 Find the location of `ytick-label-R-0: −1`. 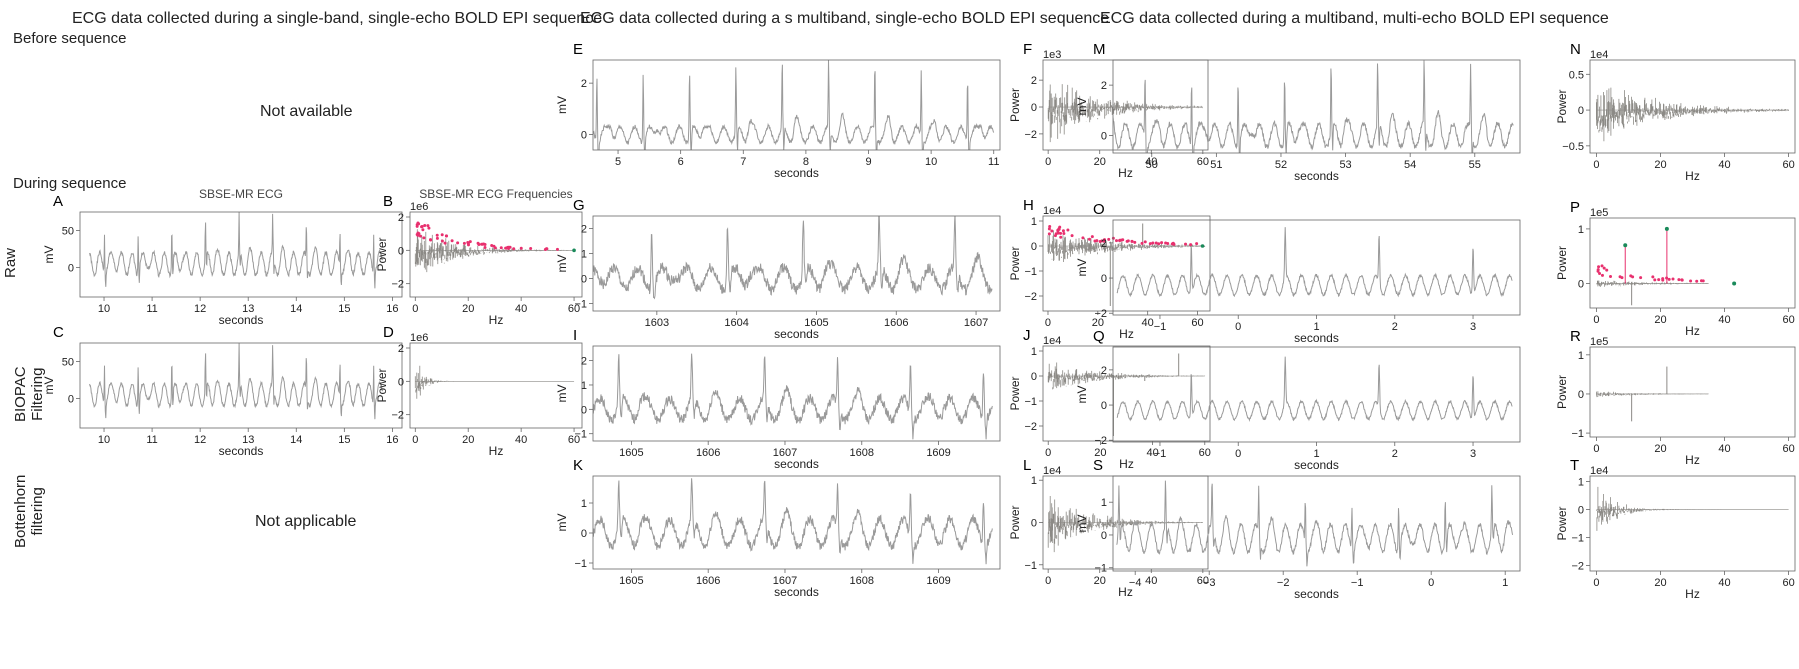

ytick-label-R-0: −1 is located at coordinates (1577, 434).